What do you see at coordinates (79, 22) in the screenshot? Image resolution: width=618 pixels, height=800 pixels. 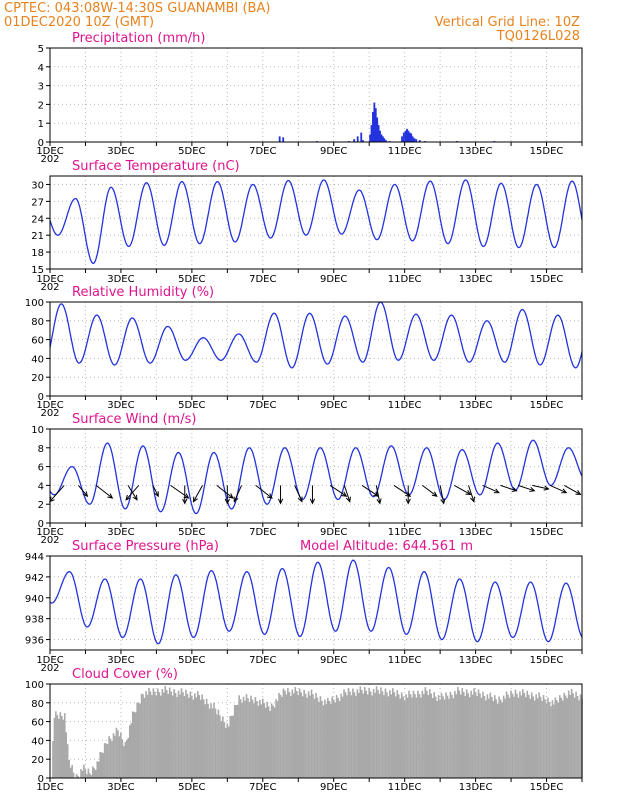 I see `header-run-time: 01DEC2020 10Z (GMT)` at bounding box center [79, 22].